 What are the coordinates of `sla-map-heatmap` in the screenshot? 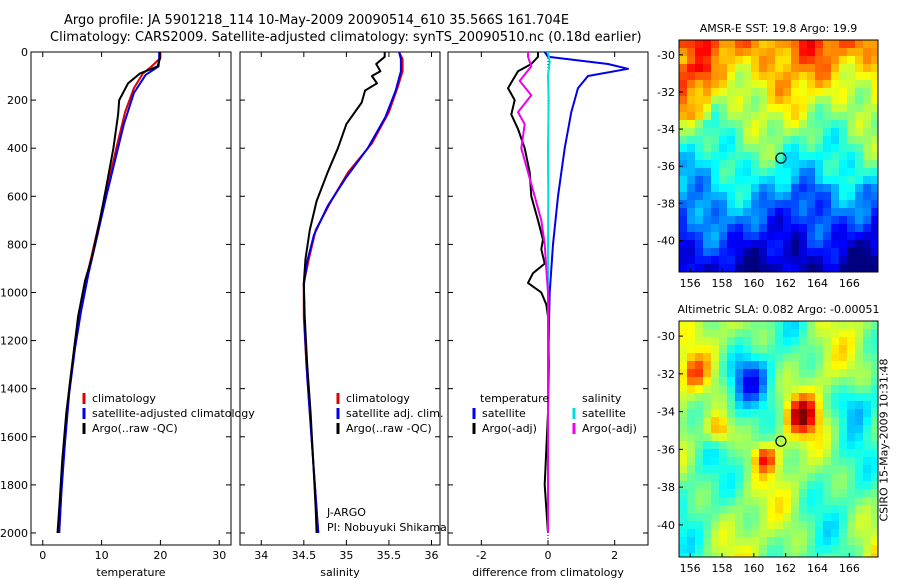 It's located at (779, 439).